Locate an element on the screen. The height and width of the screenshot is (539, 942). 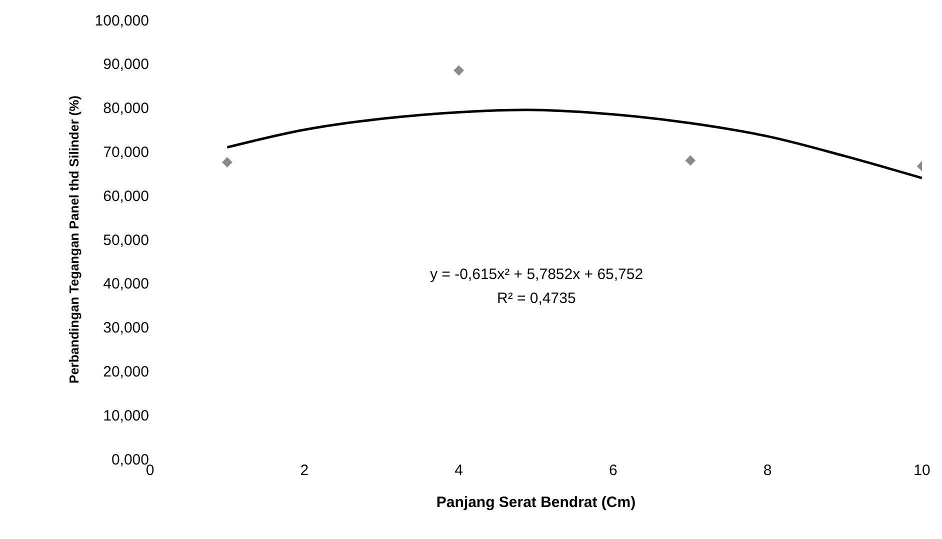
line-series is located at coordinates (574, 144).